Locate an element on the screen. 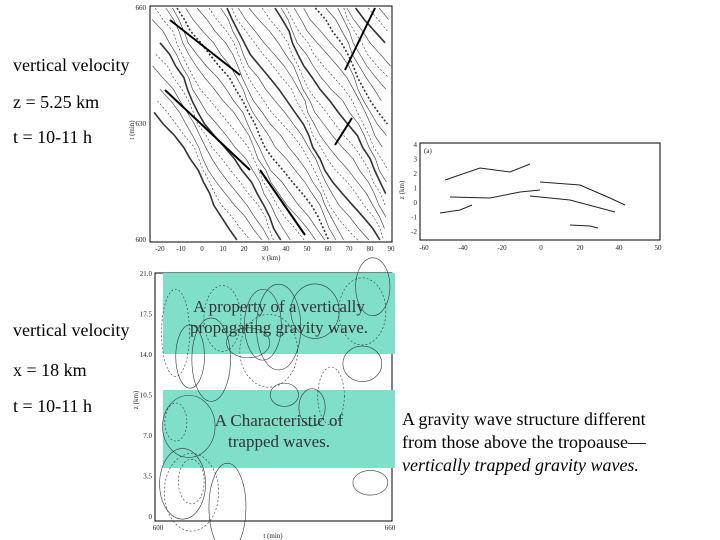 The image size is (720, 540). tick-label: 30 is located at coordinates (266, 249).